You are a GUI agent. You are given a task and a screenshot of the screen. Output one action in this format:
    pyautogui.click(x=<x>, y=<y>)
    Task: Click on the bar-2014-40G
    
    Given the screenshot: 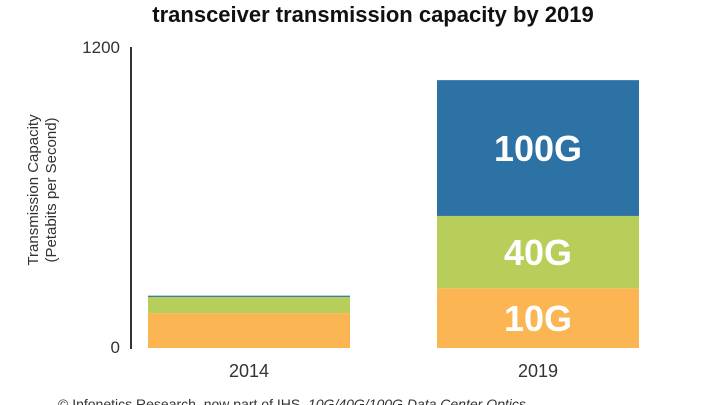 What is the action you would take?
    pyautogui.click(x=249, y=305)
    